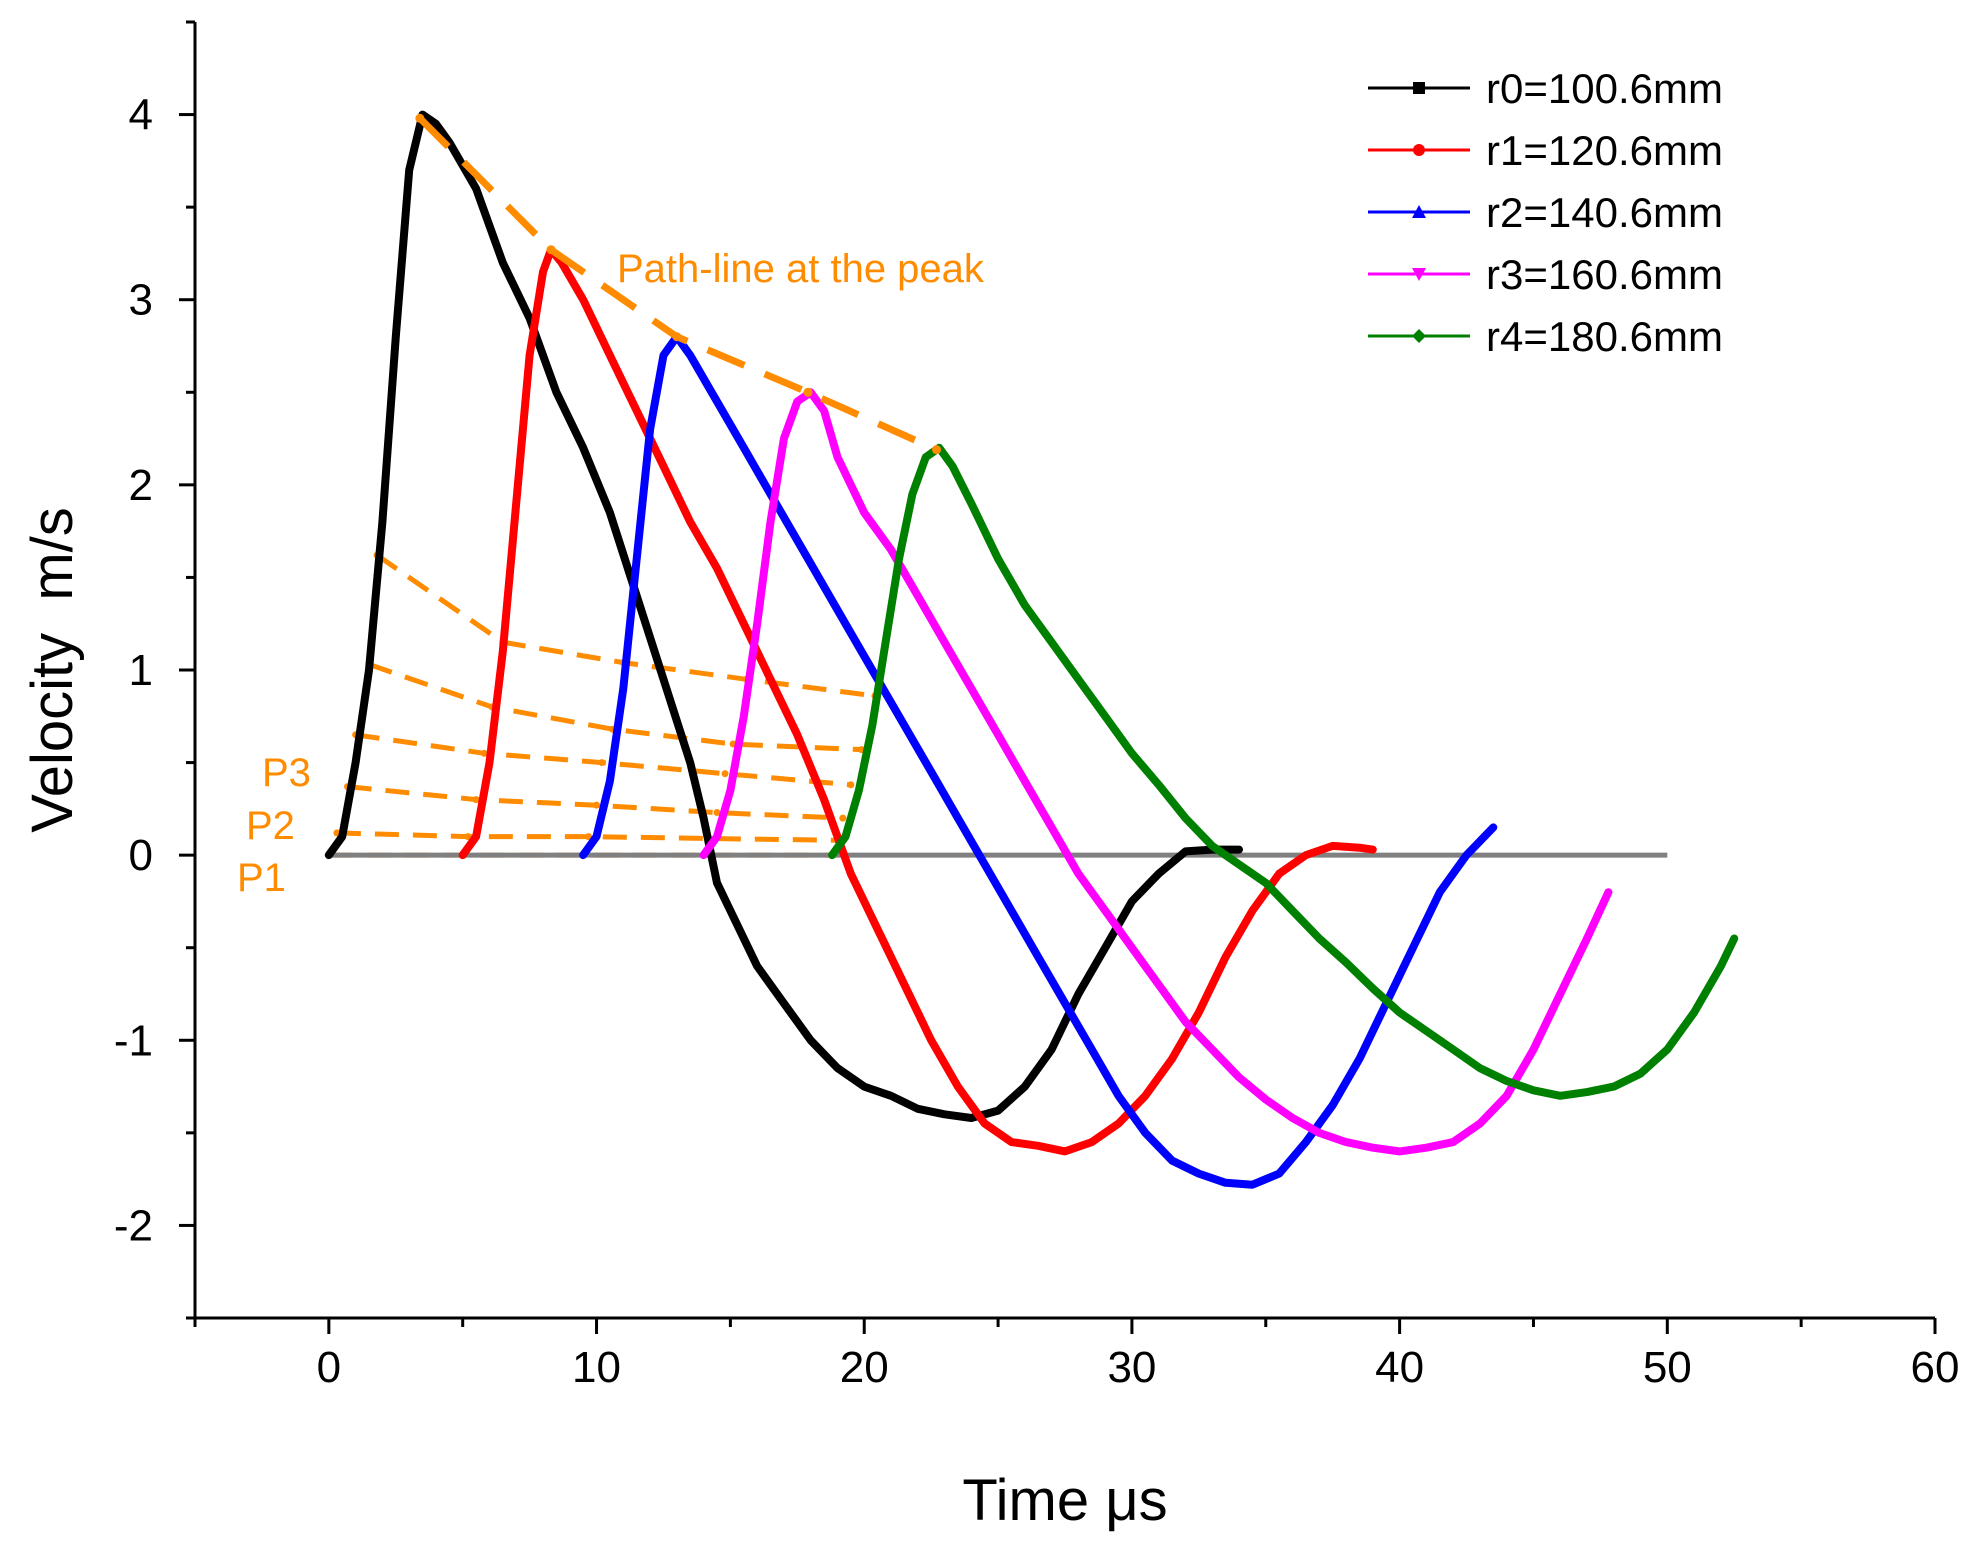  Describe the element at coordinates (1604, 336) in the screenshot. I see `legend-label-r4: r4=180.6mm` at that location.